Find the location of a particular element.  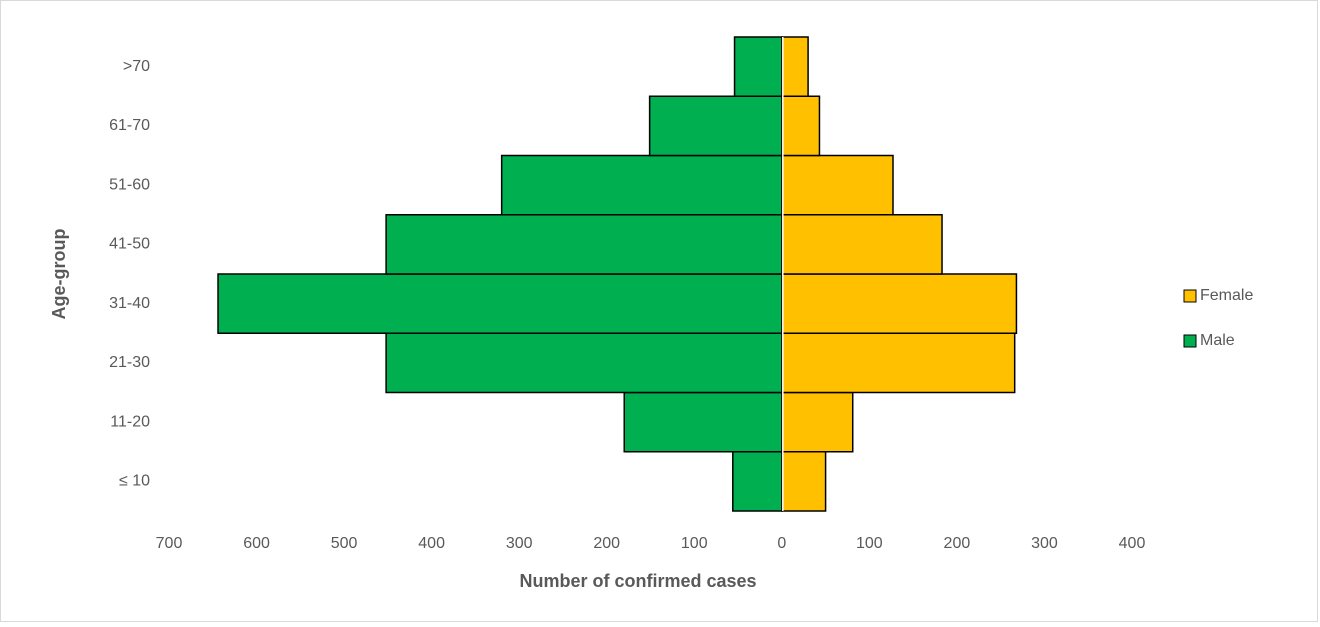

y-tick-label: 41-50 is located at coordinates (129, 244).